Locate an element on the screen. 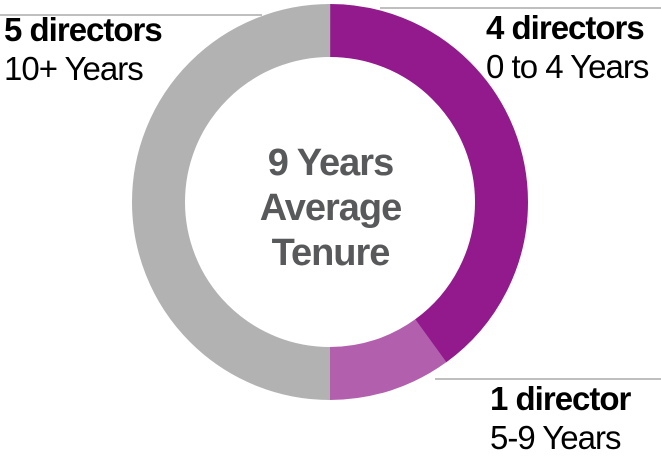  callout-0-4-count: 4 directors is located at coordinates (565, 27).